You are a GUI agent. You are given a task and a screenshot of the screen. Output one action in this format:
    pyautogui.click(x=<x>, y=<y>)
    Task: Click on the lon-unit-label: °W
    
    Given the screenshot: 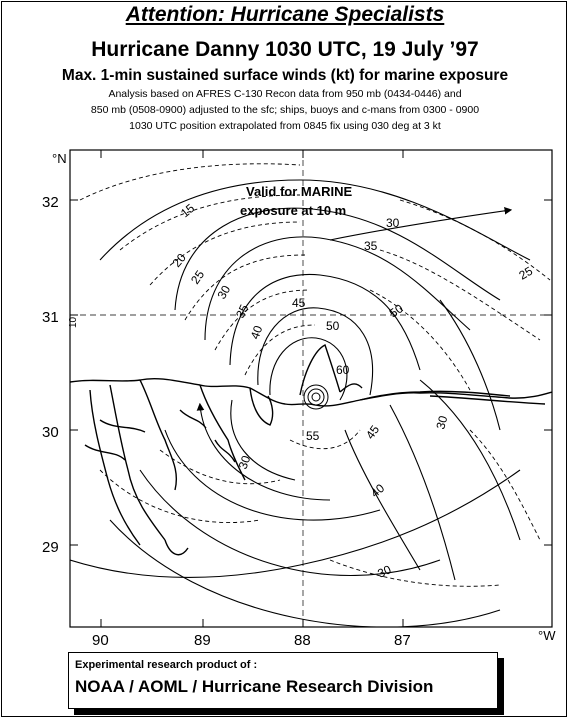 What is the action you would take?
    pyautogui.click(x=547, y=635)
    